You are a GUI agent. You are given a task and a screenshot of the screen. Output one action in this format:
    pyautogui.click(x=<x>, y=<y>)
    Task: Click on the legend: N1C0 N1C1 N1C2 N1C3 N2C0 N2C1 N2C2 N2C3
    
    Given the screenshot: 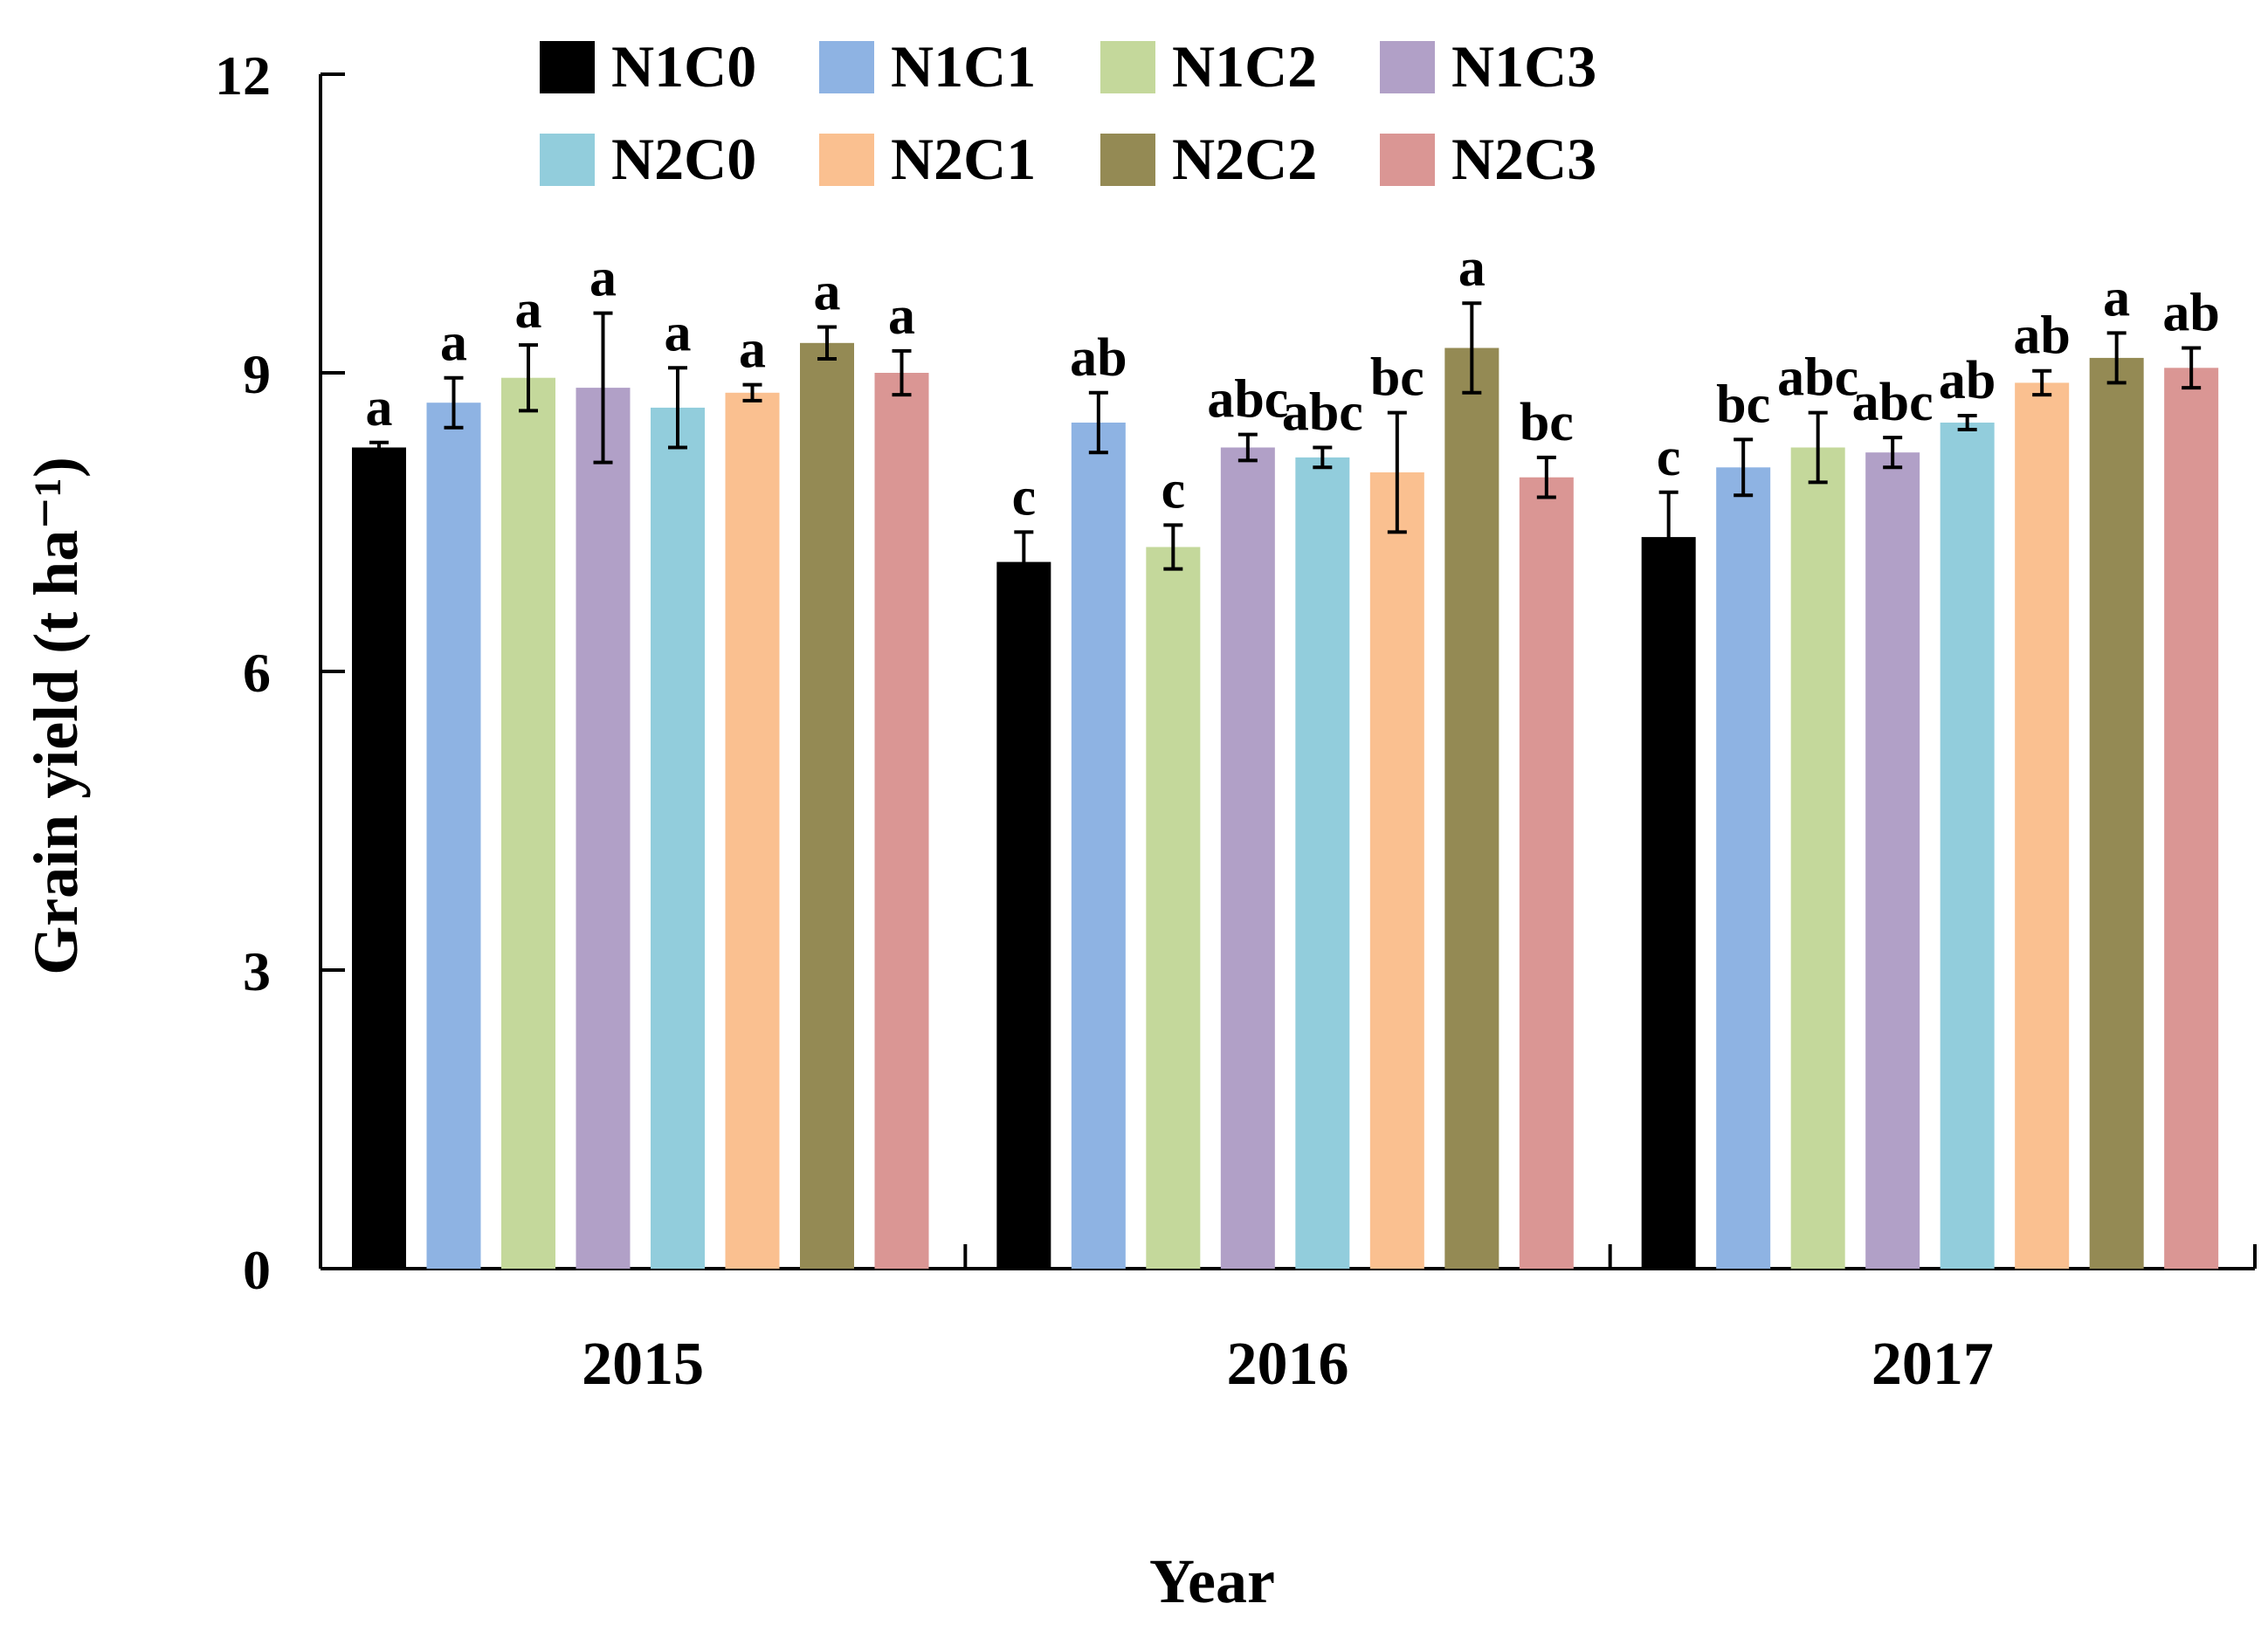 What is the action you would take?
    pyautogui.click(x=1068, y=112)
    